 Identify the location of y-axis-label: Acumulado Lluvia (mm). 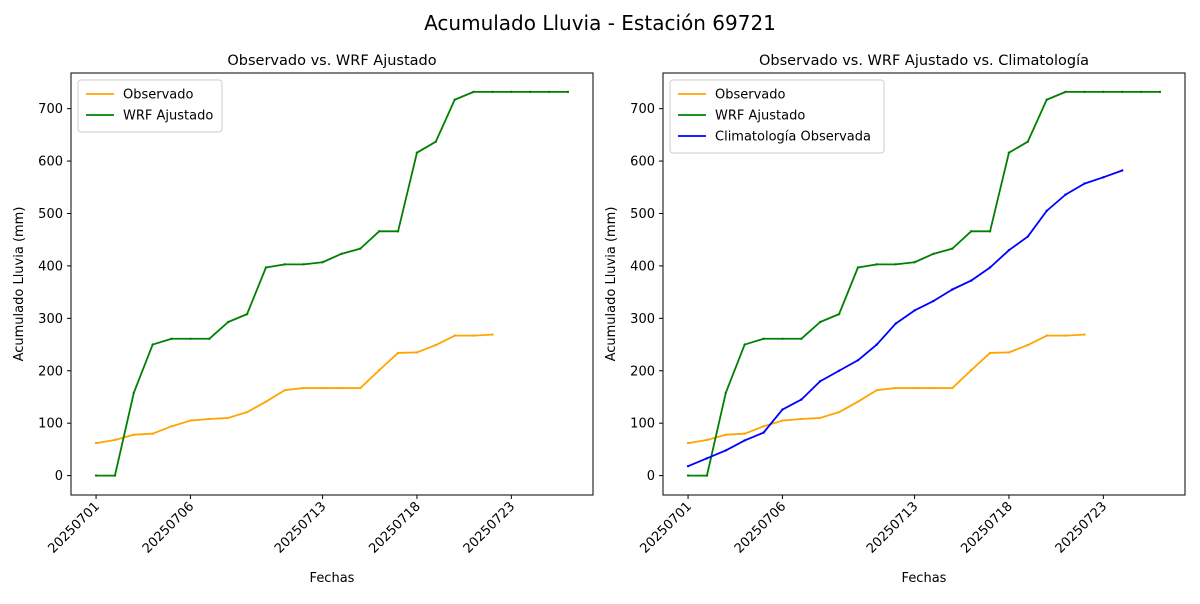
(19, 284).